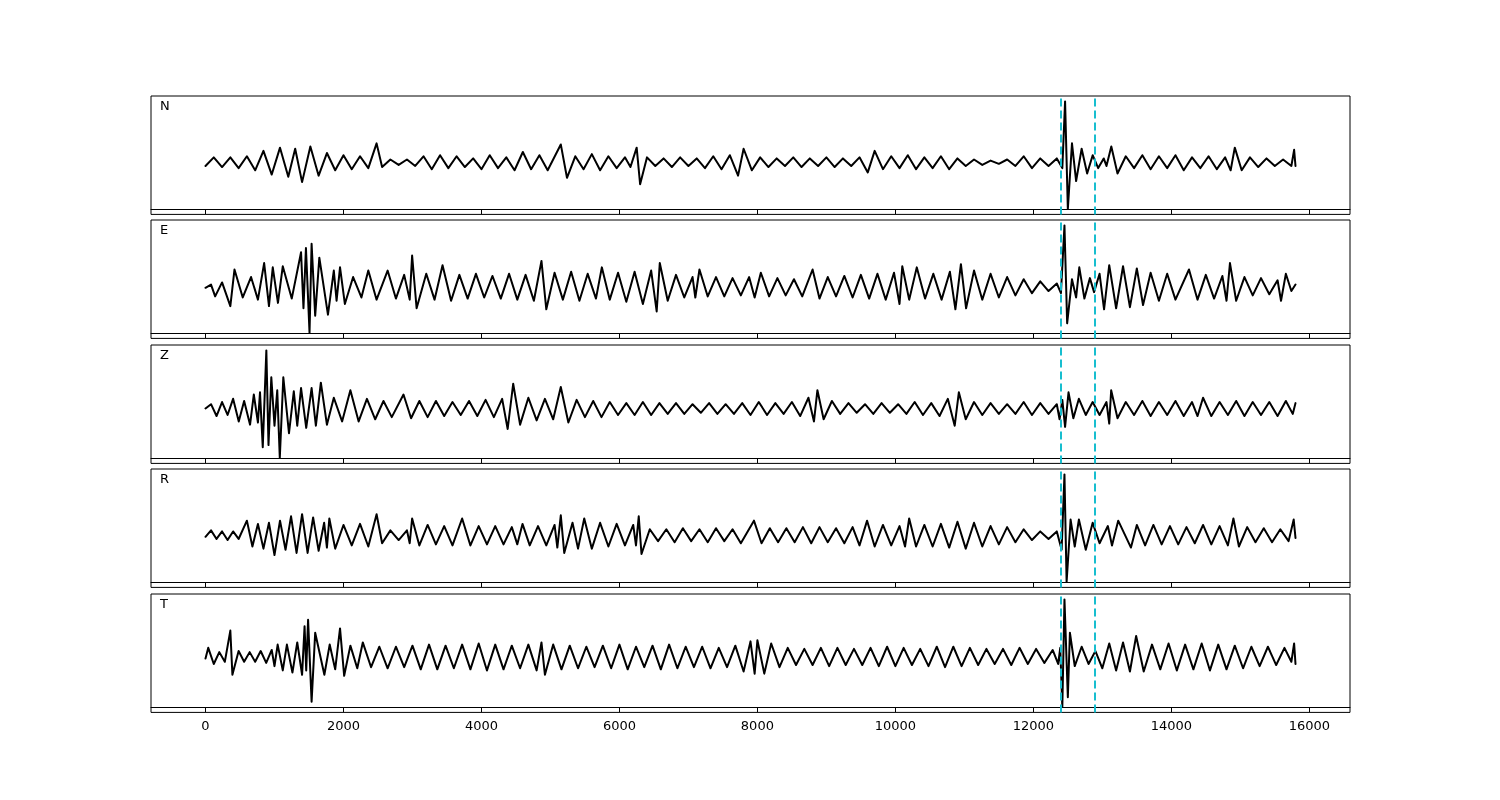 The image size is (1500, 800). Describe the element at coordinates (1309, 725) in the screenshot. I see `x-tick-label: 16000` at that location.